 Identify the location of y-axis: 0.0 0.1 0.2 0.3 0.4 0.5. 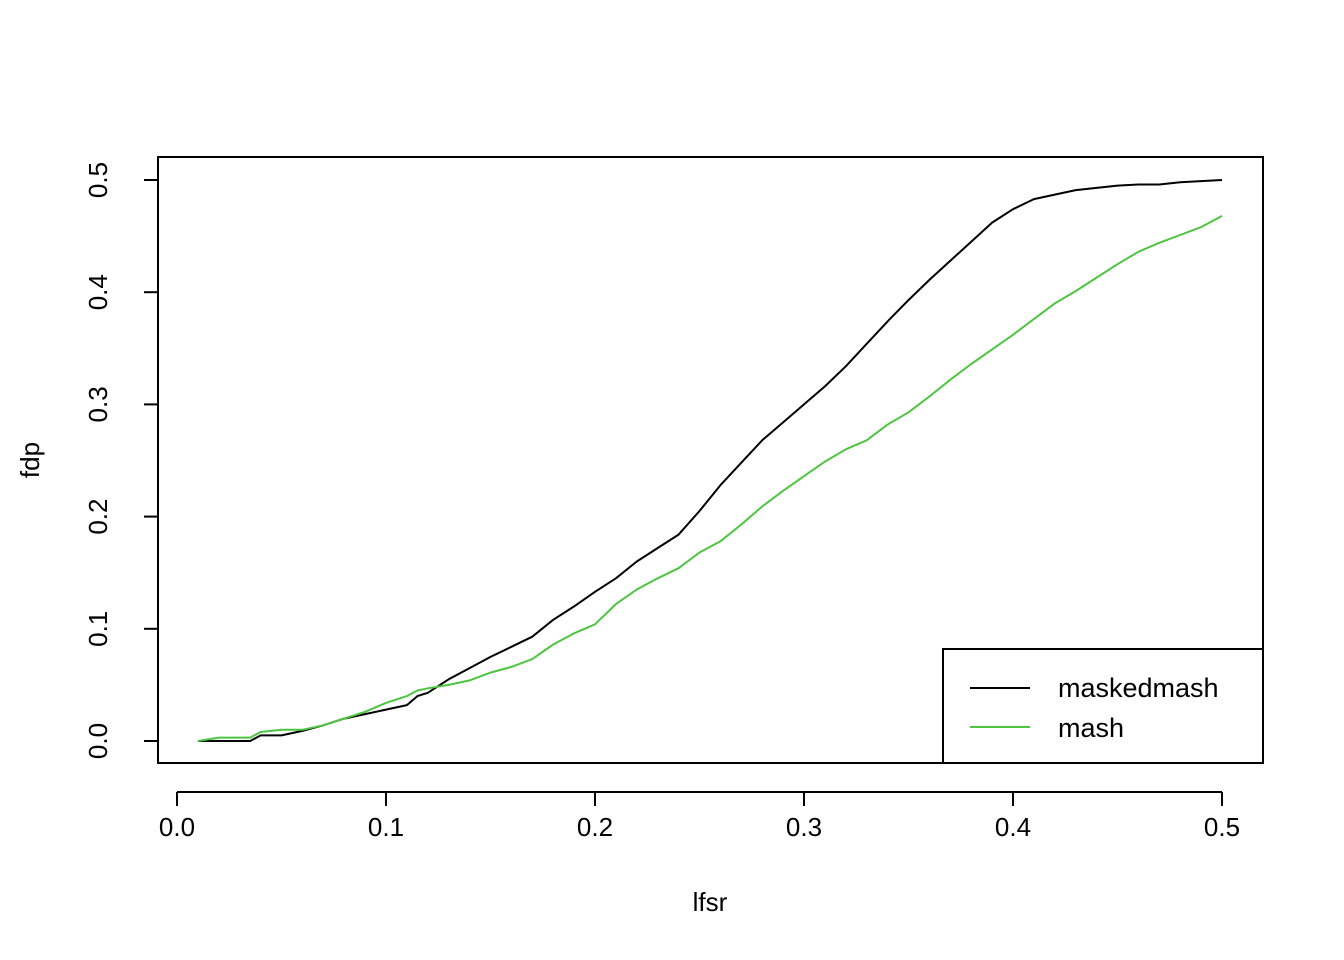
(121, 460).